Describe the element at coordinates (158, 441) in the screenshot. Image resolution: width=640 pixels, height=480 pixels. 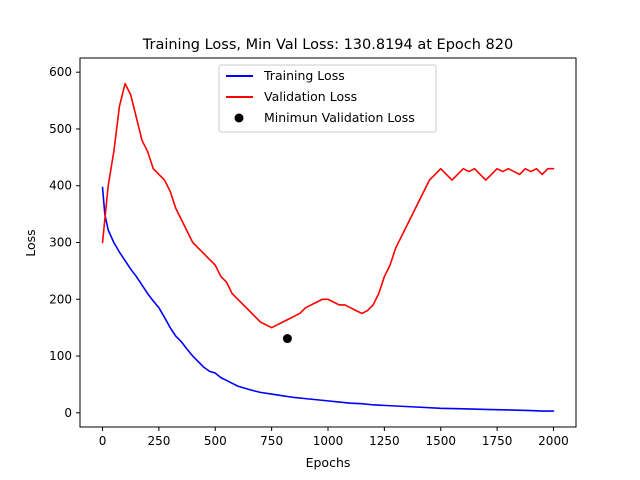
I see `x-tick-label: 250` at that location.